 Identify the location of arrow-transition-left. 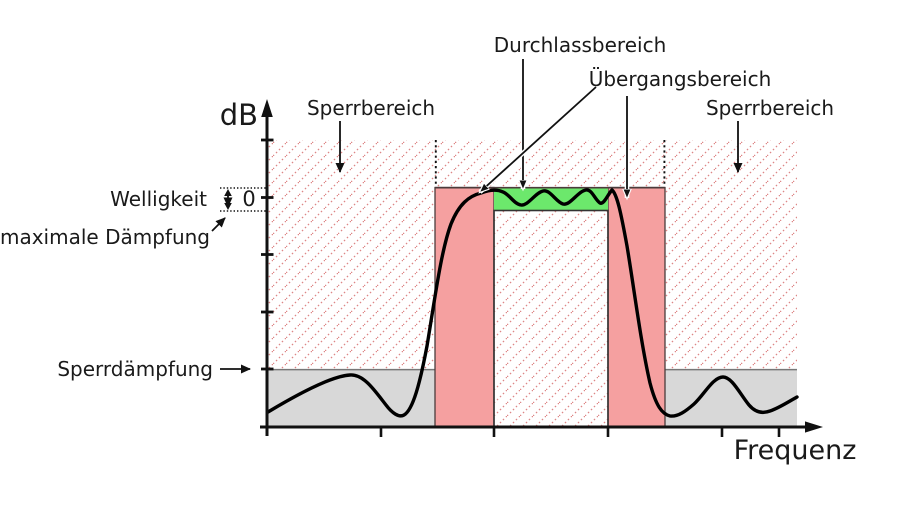
(539, 139).